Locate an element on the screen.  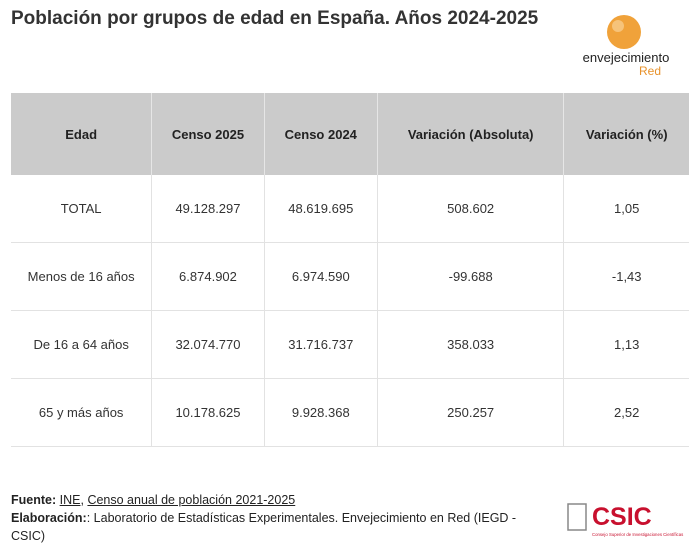
column-header: Variación (%) is located at coordinates (626, 134).